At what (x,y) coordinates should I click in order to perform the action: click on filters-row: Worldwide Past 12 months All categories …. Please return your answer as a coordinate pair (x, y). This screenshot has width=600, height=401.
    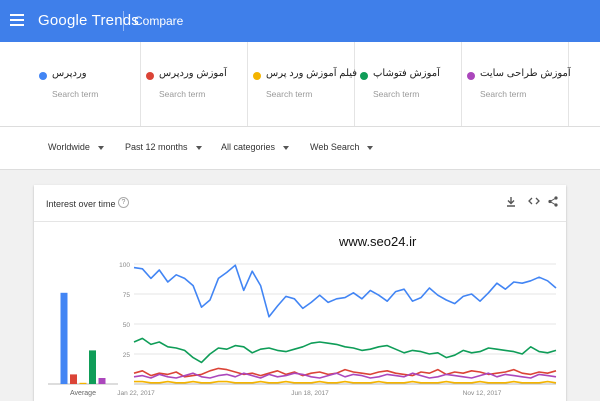
    Looking at the image, I should click on (300, 148).